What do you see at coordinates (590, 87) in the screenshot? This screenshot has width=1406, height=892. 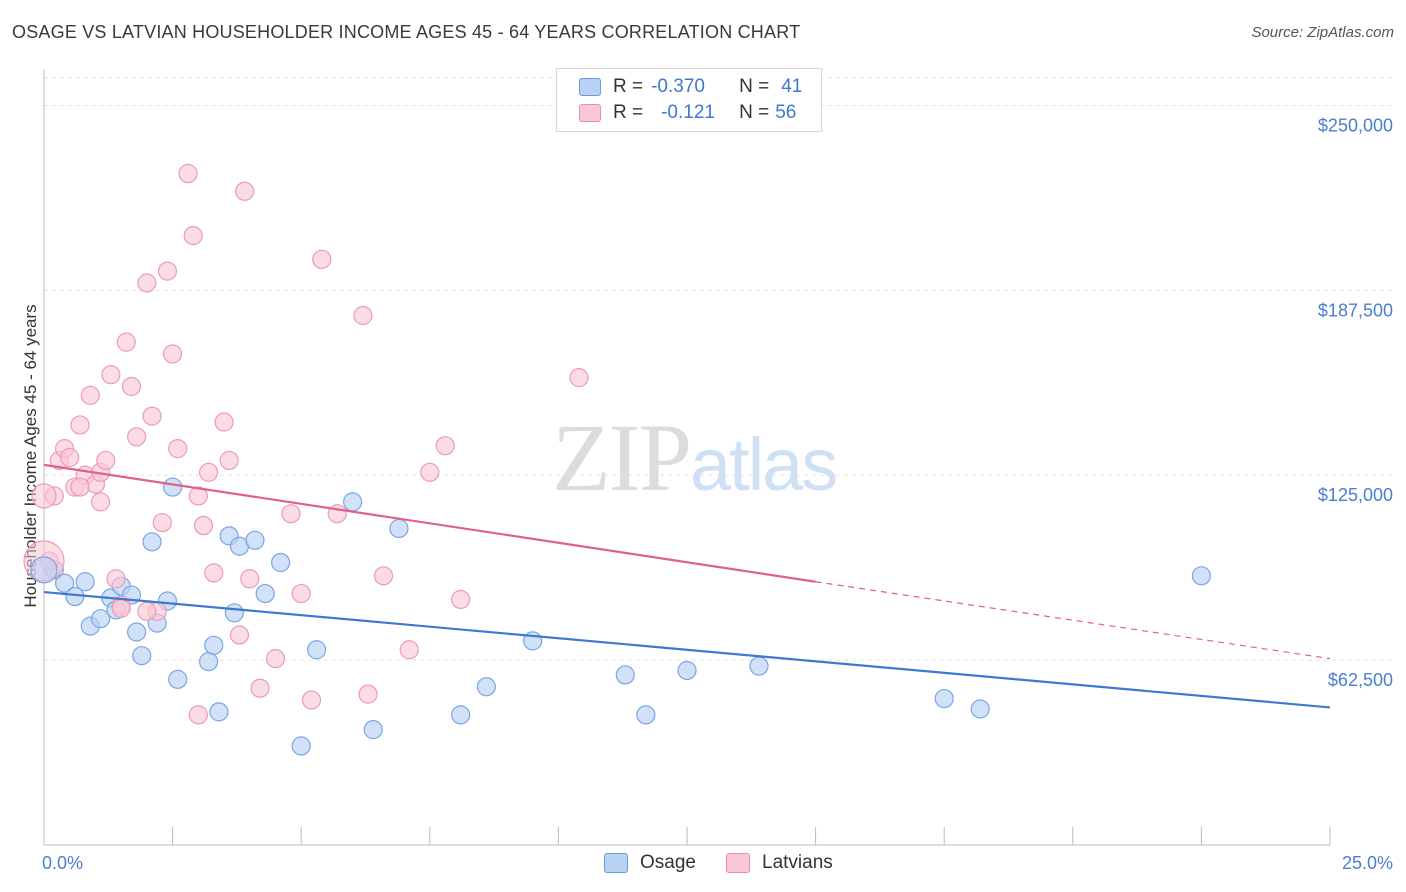 I see `osage-swatch` at bounding box center [590, 87].